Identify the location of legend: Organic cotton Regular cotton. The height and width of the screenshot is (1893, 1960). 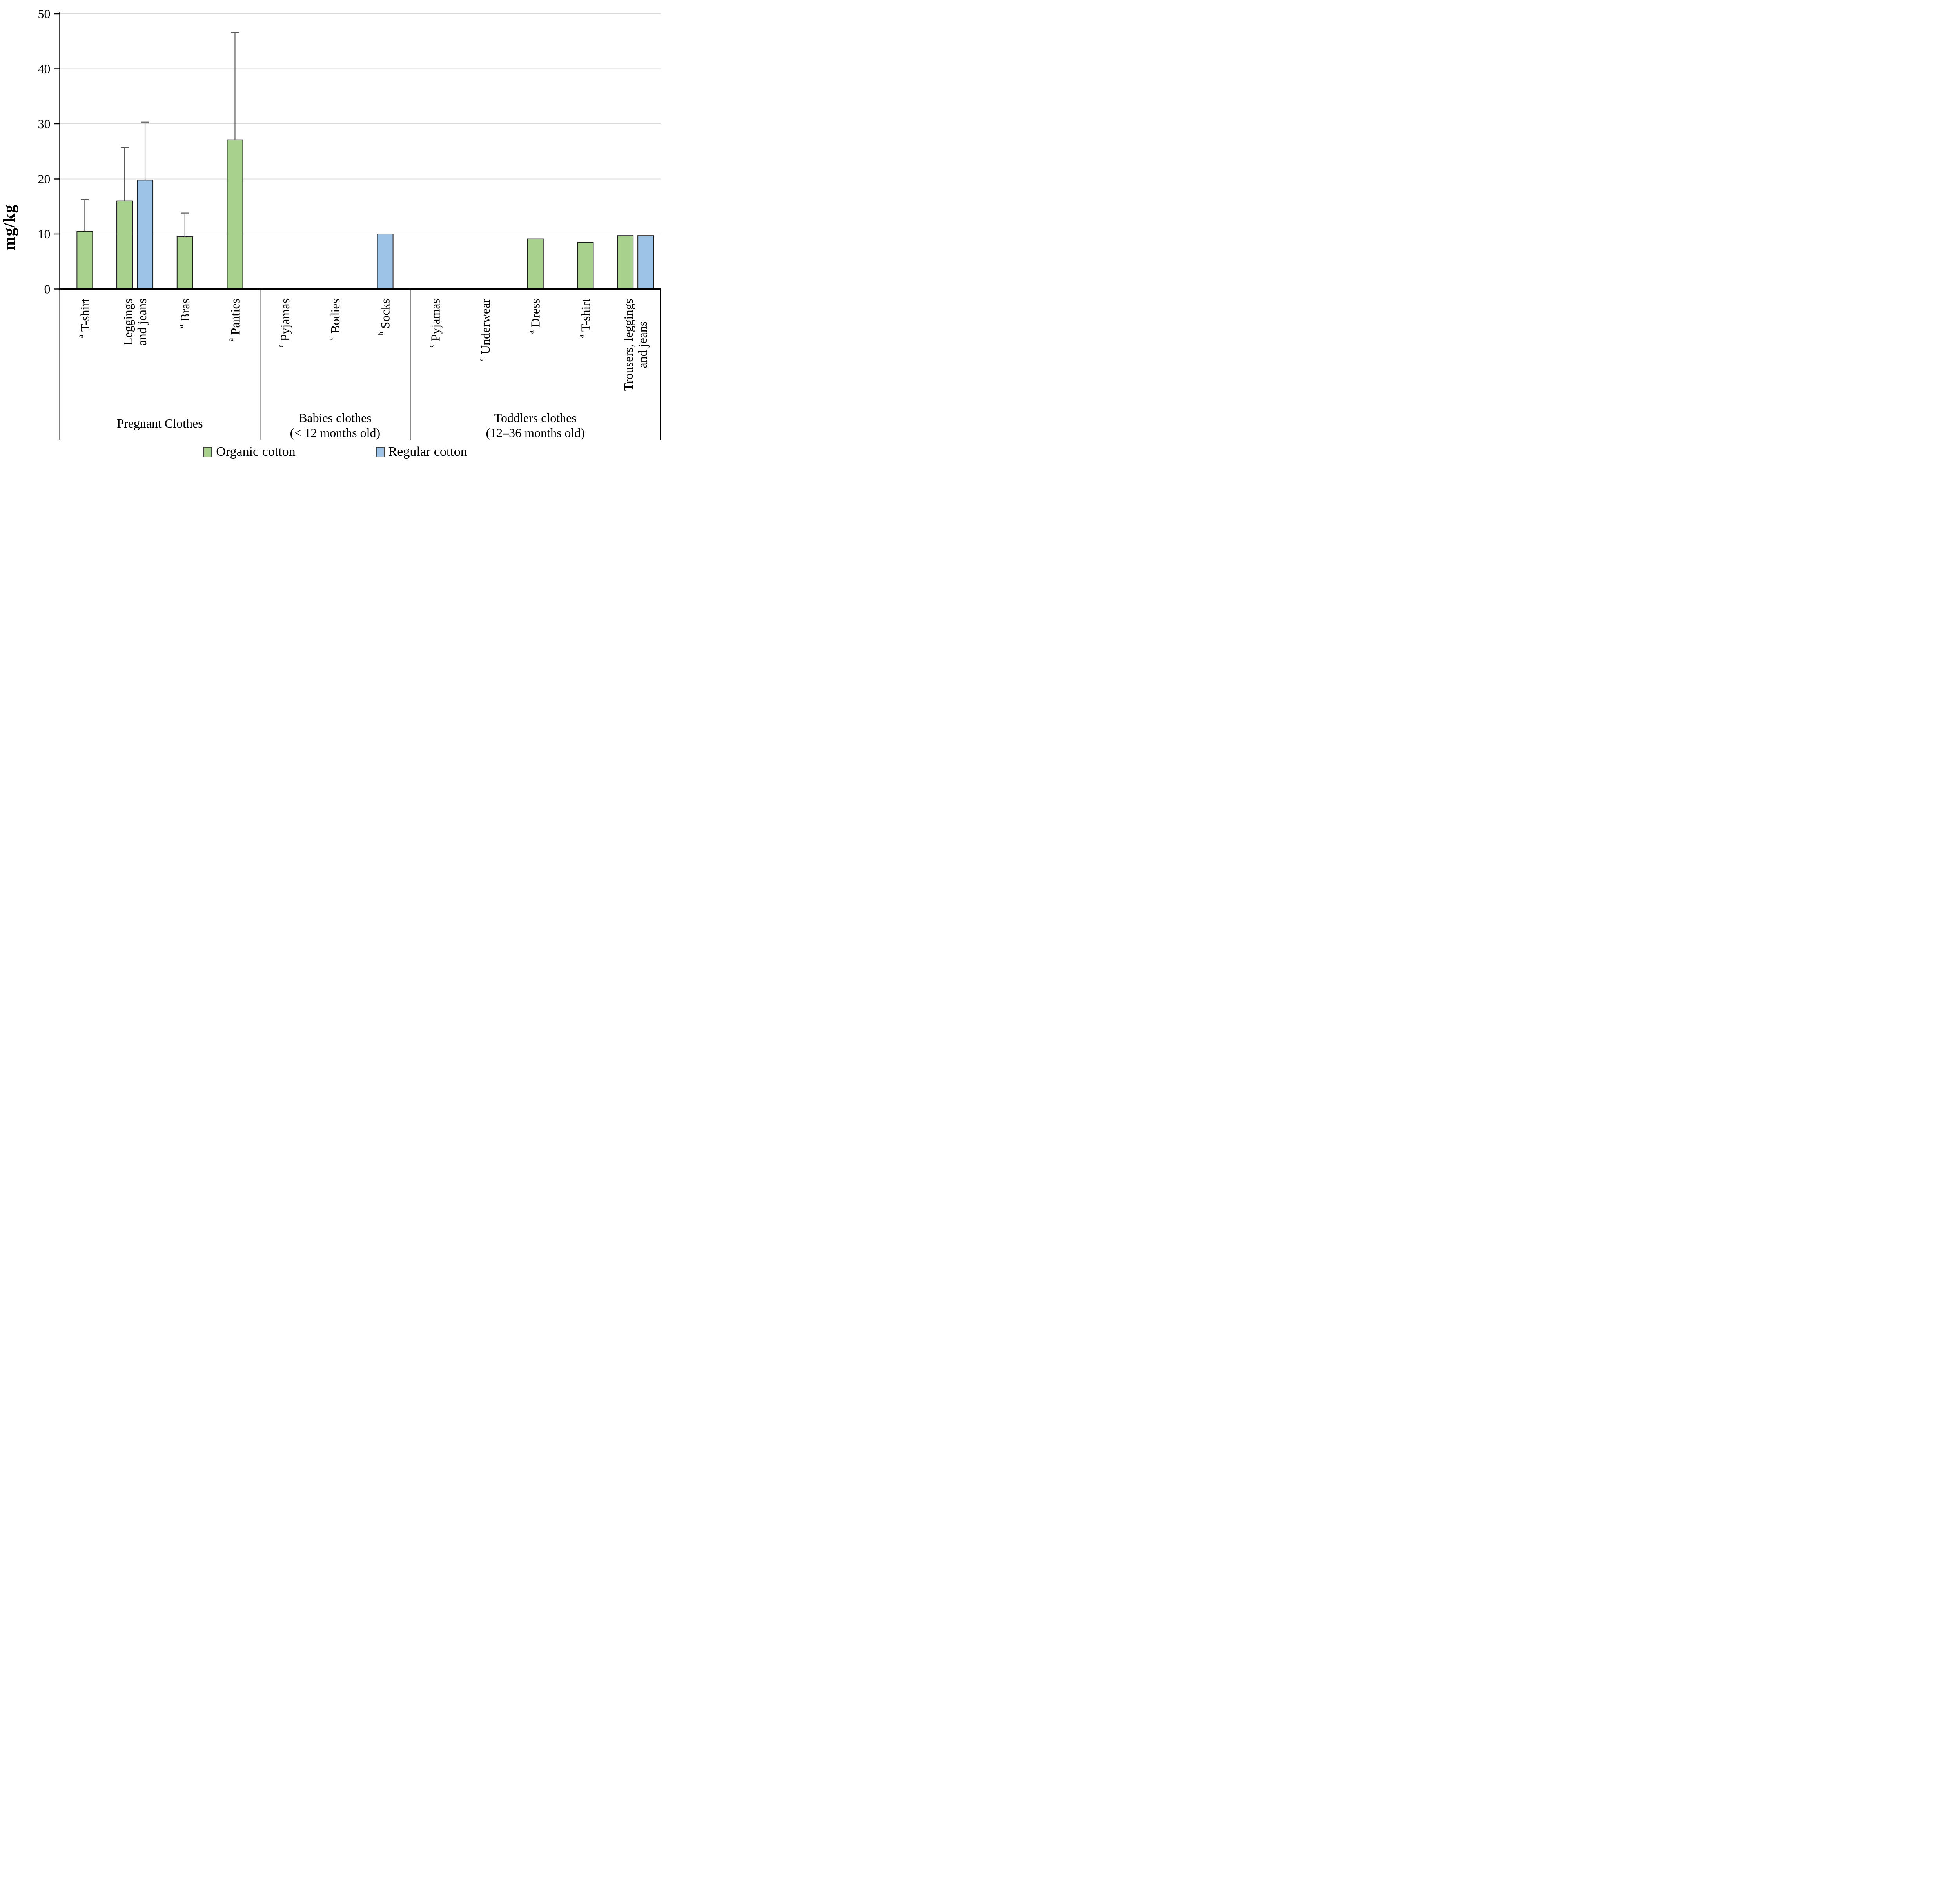
(335, 451).